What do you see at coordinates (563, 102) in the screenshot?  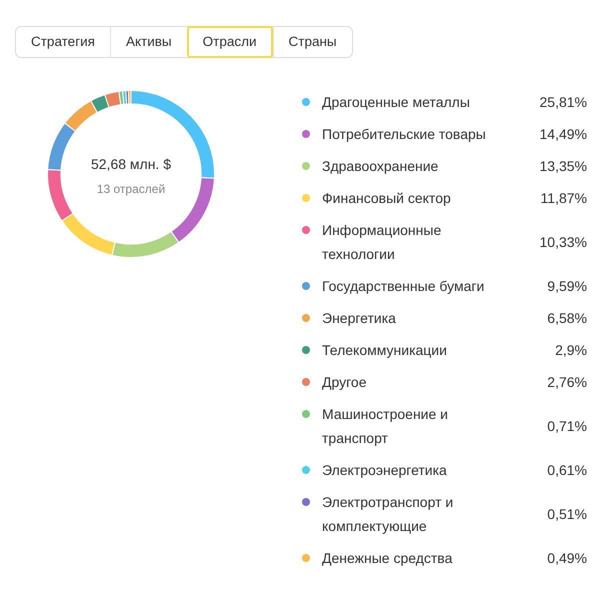 I see `data-label: 25,81%` at bounding box center [563, 102].